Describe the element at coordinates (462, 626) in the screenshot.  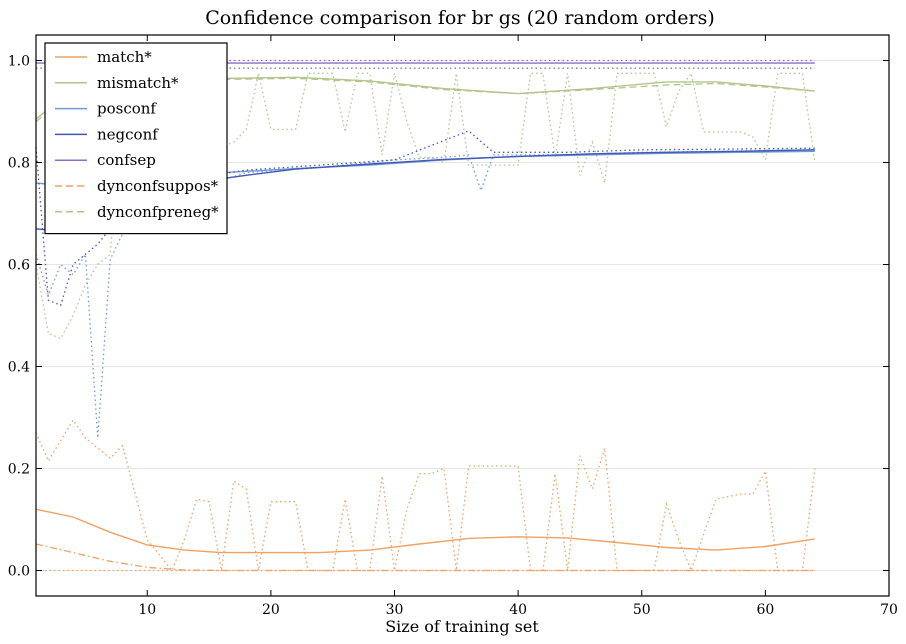
I see `x-axis-label: Size of training set` at that location.